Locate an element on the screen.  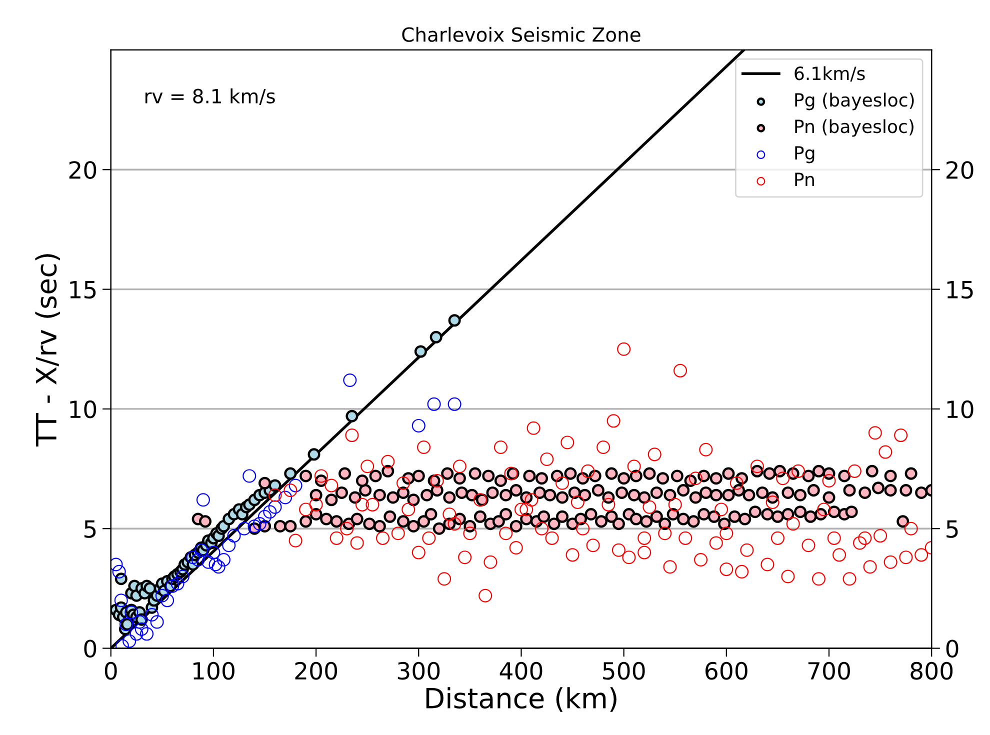
y-tick-label: 5 is located at coordinates (90, 529).